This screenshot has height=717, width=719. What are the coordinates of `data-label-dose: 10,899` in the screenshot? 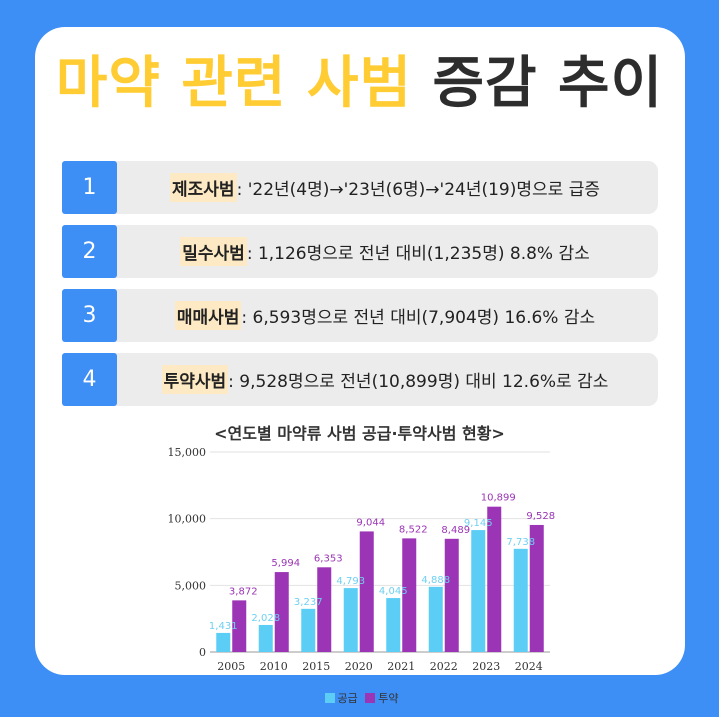 It's located at (498, 498).